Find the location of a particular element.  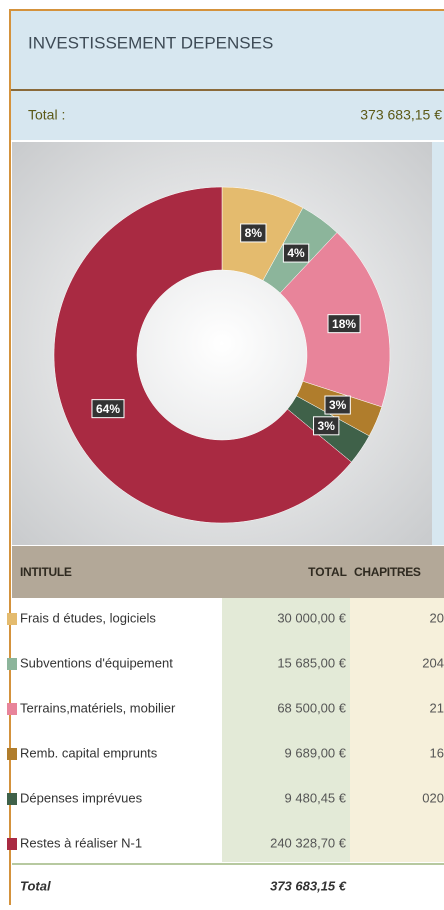

row-chapitre: 21 is located at coordinates (437, 707).